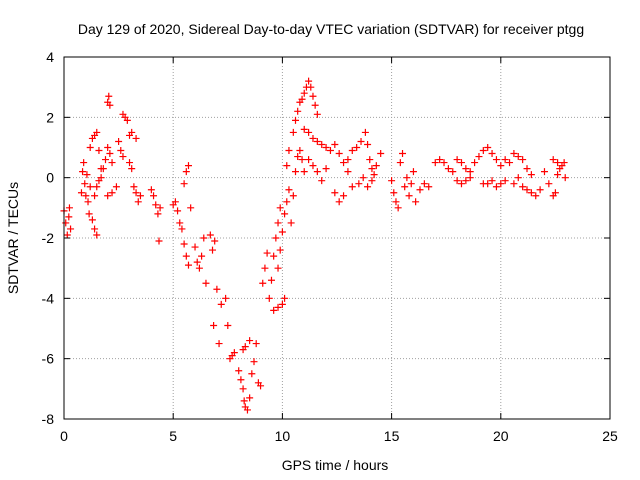 Image resolution: width=640 pixels, height=480 pixels. I want to click on y-tick-label: 2, so click(50, 117).